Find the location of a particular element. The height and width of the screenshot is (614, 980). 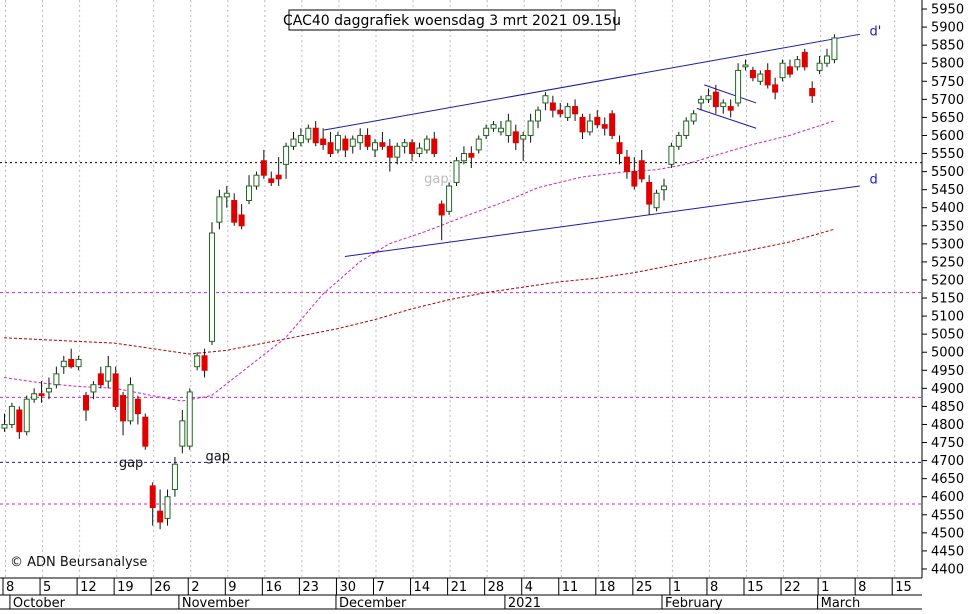

y-tick-label: 5600 is located at coordinates (947, 136).